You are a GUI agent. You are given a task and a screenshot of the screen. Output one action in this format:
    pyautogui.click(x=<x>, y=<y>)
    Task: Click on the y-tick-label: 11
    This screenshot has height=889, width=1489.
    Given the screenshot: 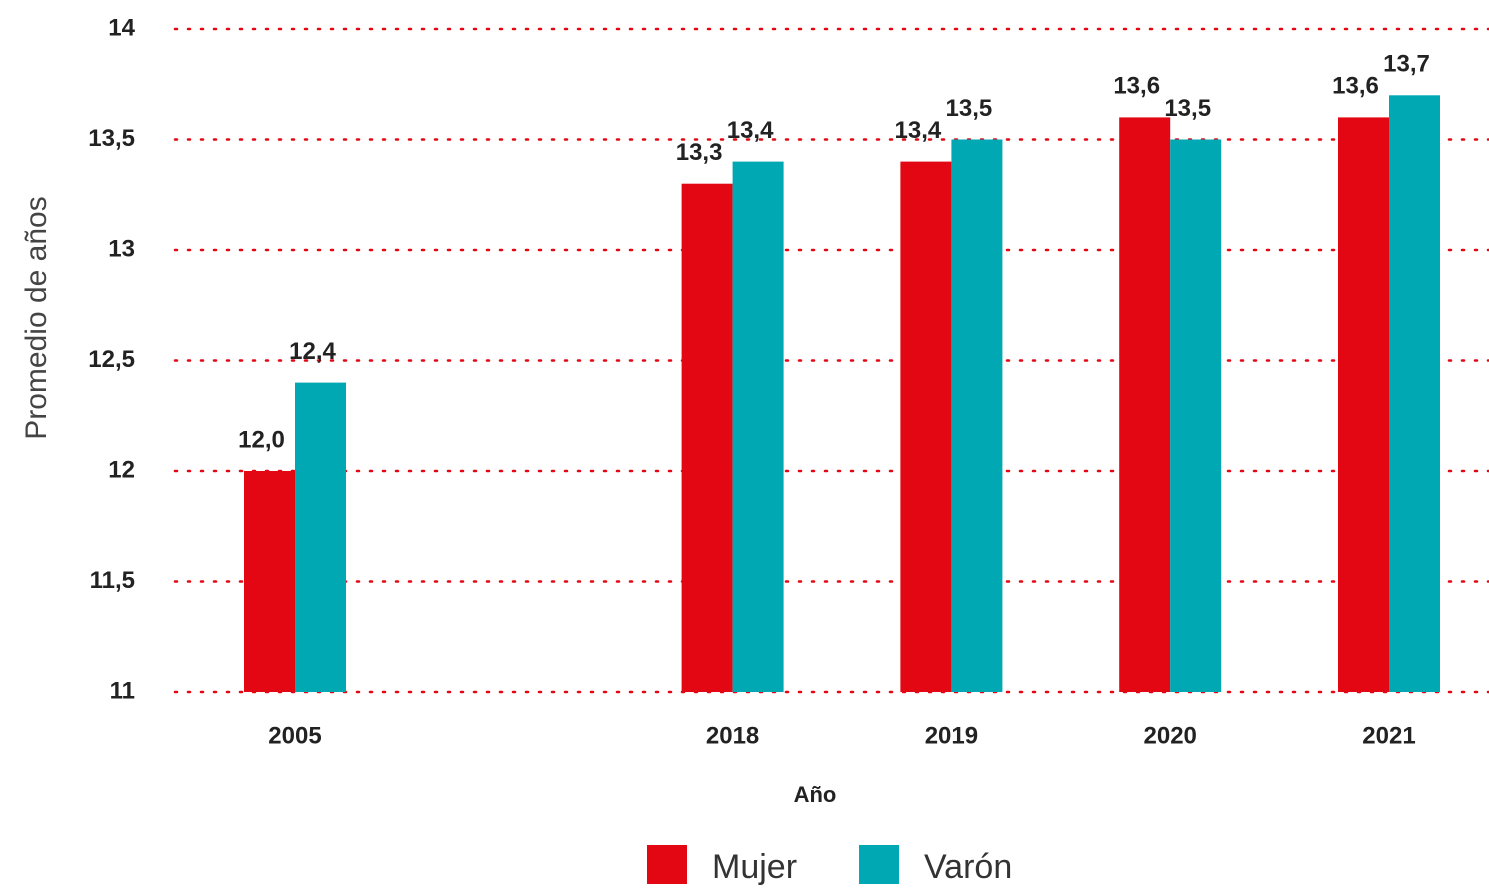 What is the action you would take?
    pyautogui.click(x=122, y=690)
    